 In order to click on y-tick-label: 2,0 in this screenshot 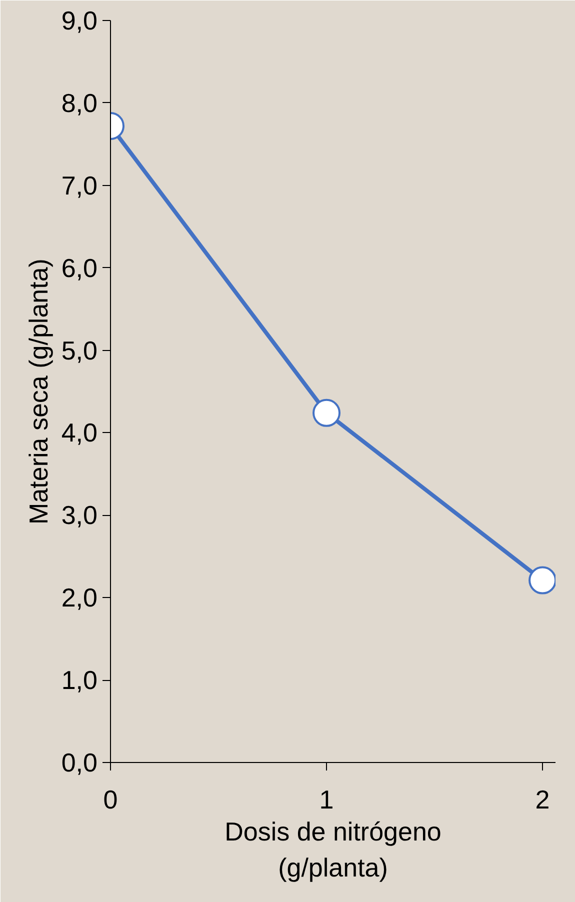, I will do `click(79, 597)`.